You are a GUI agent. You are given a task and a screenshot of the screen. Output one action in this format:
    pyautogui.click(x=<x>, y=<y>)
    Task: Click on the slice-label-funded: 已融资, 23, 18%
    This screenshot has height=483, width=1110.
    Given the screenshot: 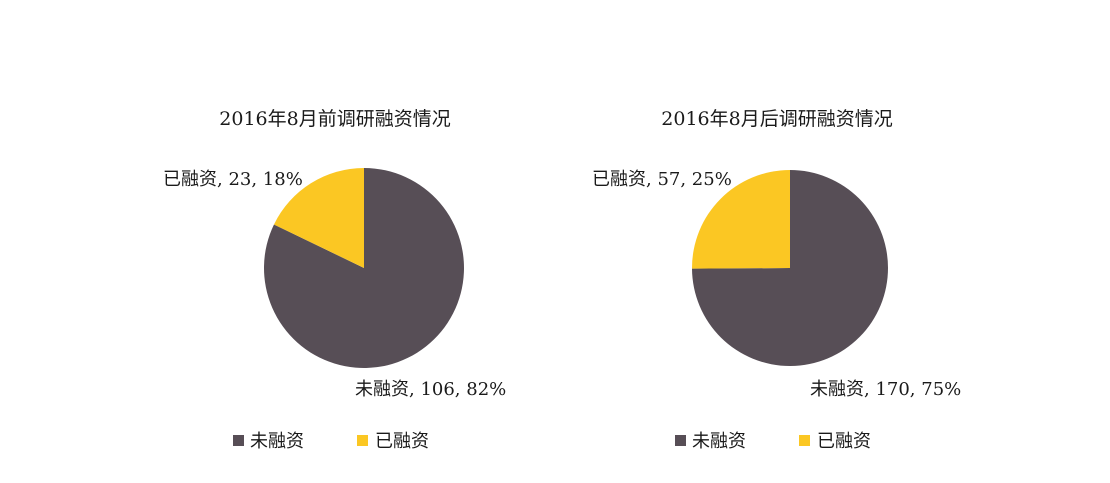 What is the action you would take?
    pyautogui.click(x=233, y=179)
    